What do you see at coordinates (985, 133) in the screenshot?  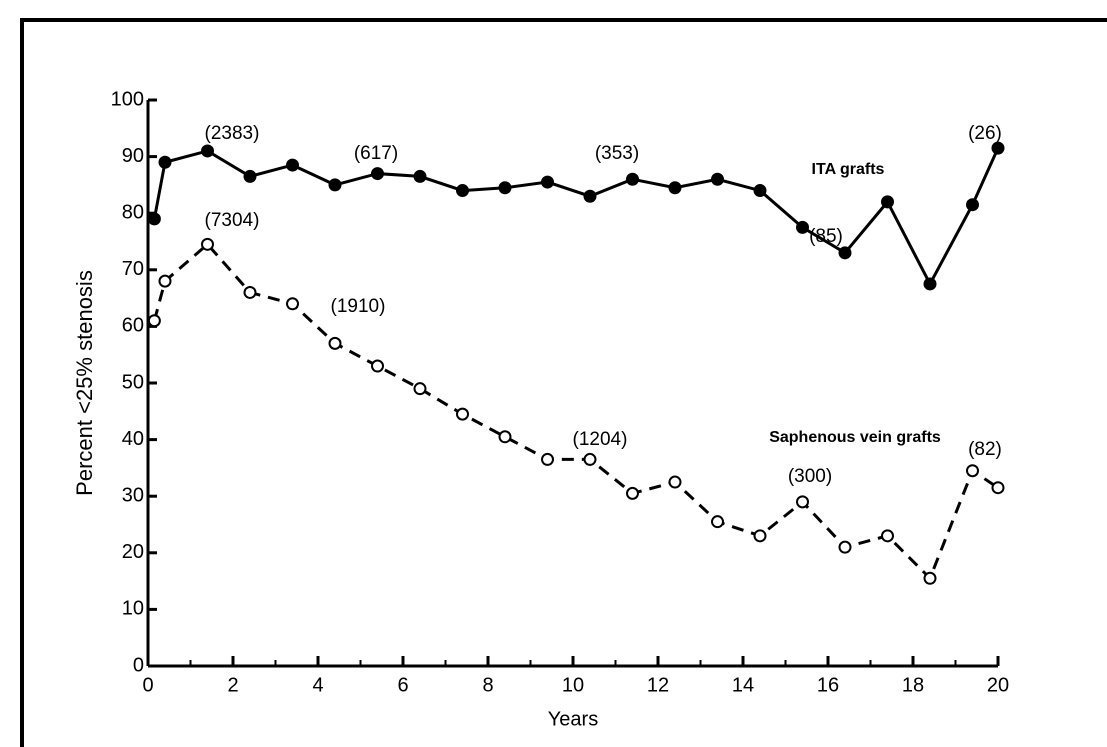 I see `annotation: (26)` at bounding box center [985, 133].